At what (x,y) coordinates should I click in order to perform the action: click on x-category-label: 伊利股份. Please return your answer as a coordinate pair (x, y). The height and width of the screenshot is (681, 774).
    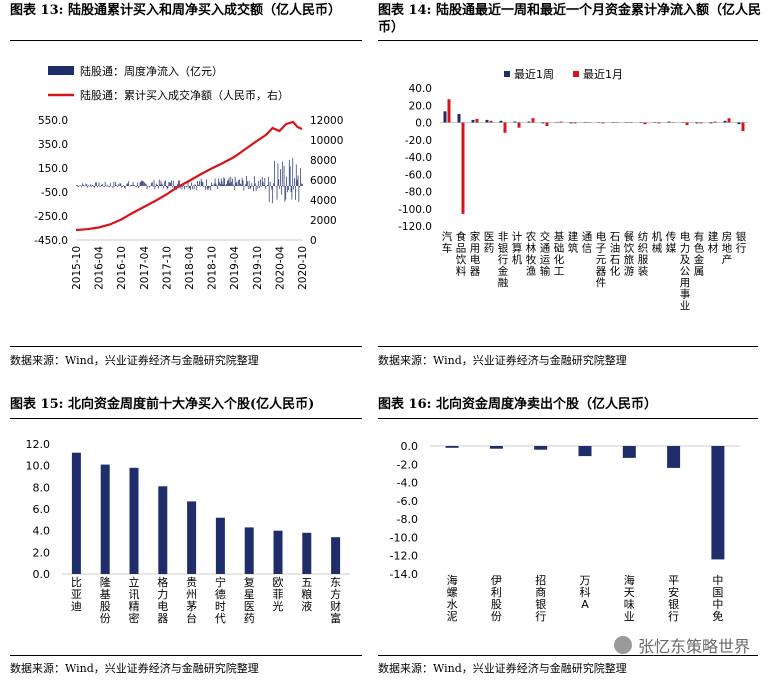
    Looking at the image, I should click on (496, 598).